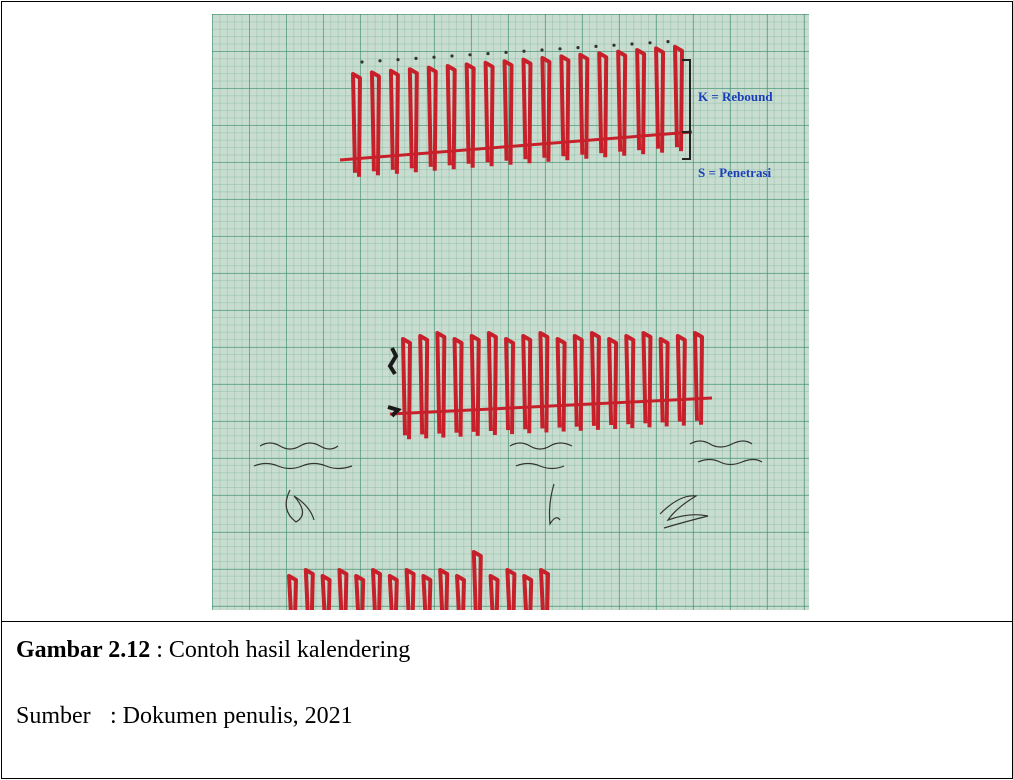 The image size is (1013, 780). What do you see at coordinates (516, 110) in the screenshot?
I see `trace-top` at bounding box center [516, 110].